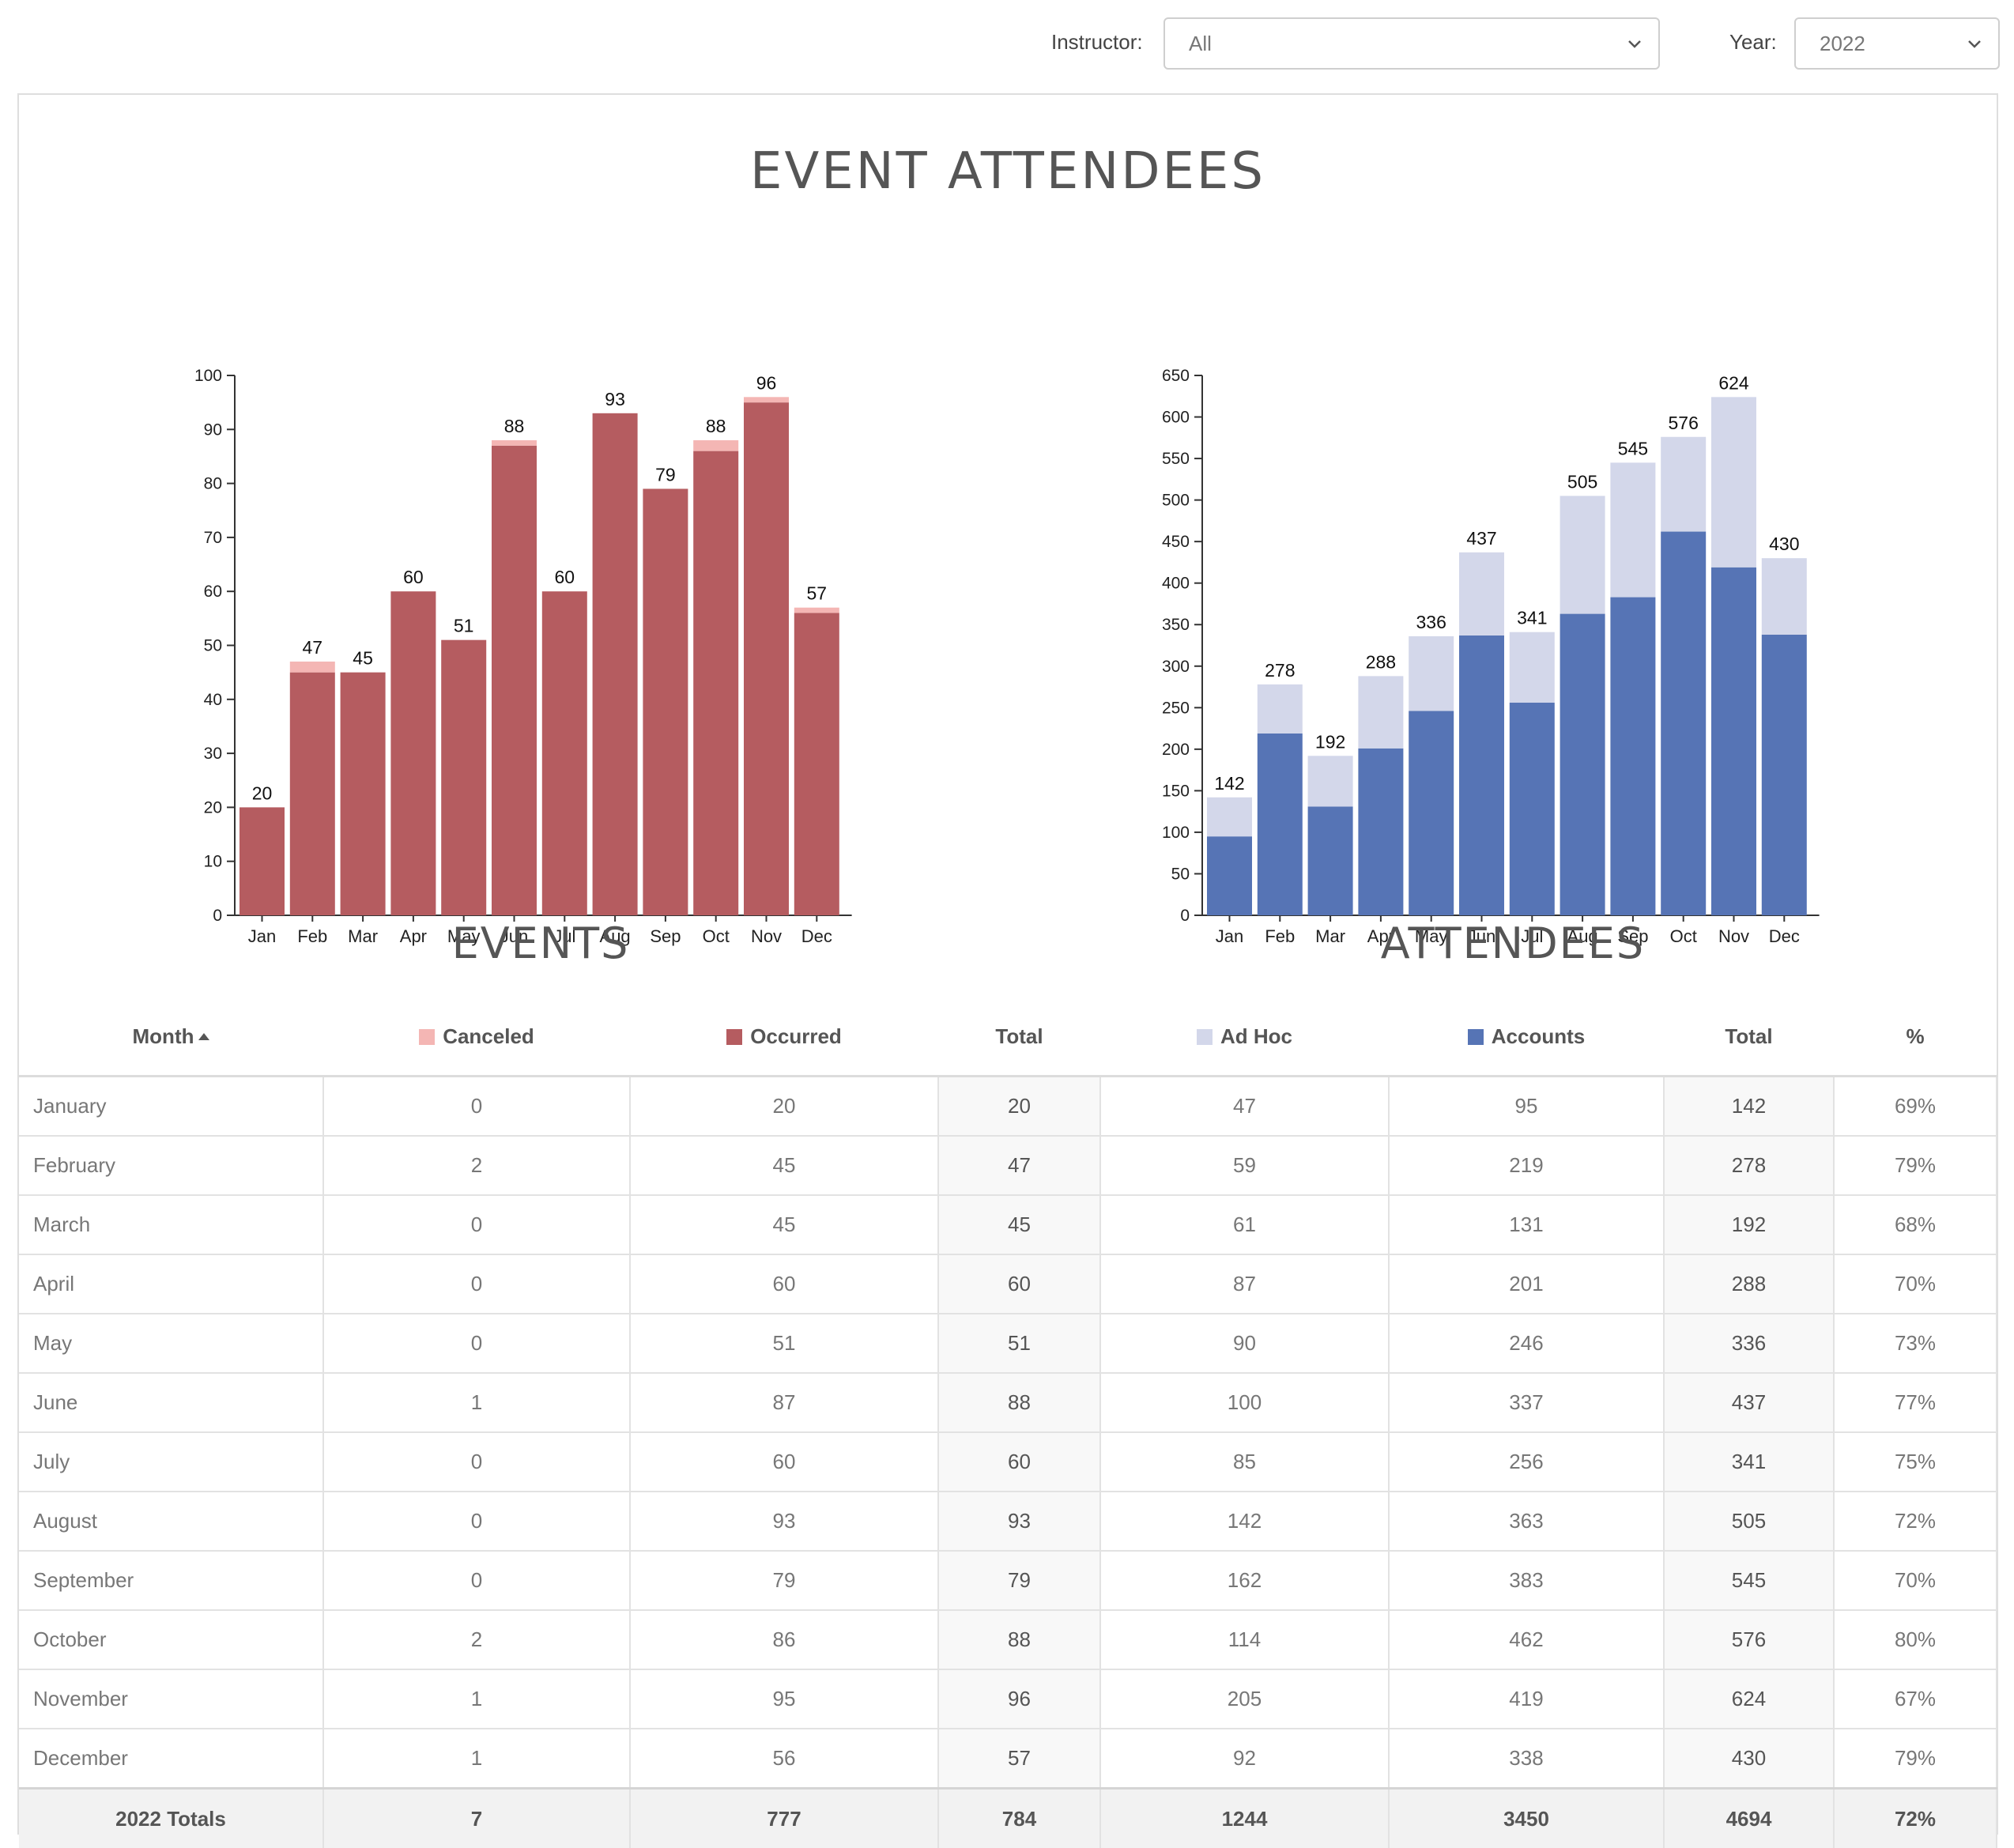  What do you see at coordinates (1176, 750) in the screenshot?
I see `y-tick-label: 200` at bounding box center [1176, 750].